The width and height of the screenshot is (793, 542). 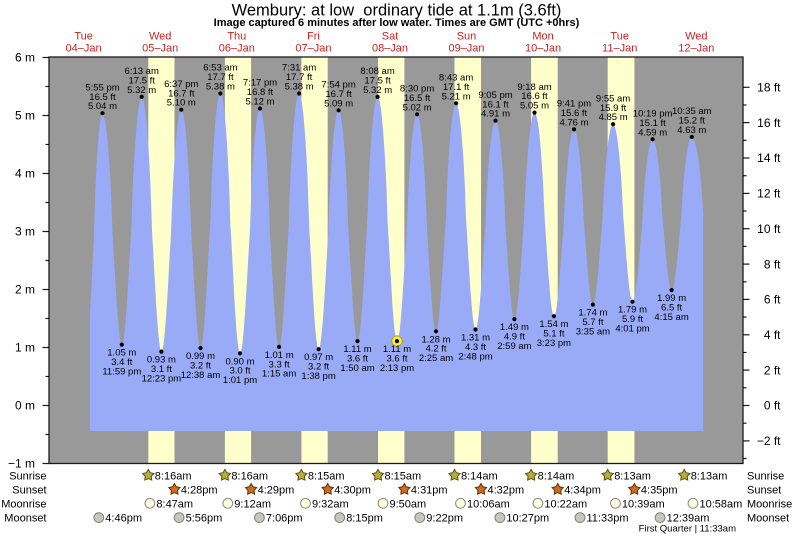 I want to click on svg-text: 5.09 m, so click(x=338, y=103).